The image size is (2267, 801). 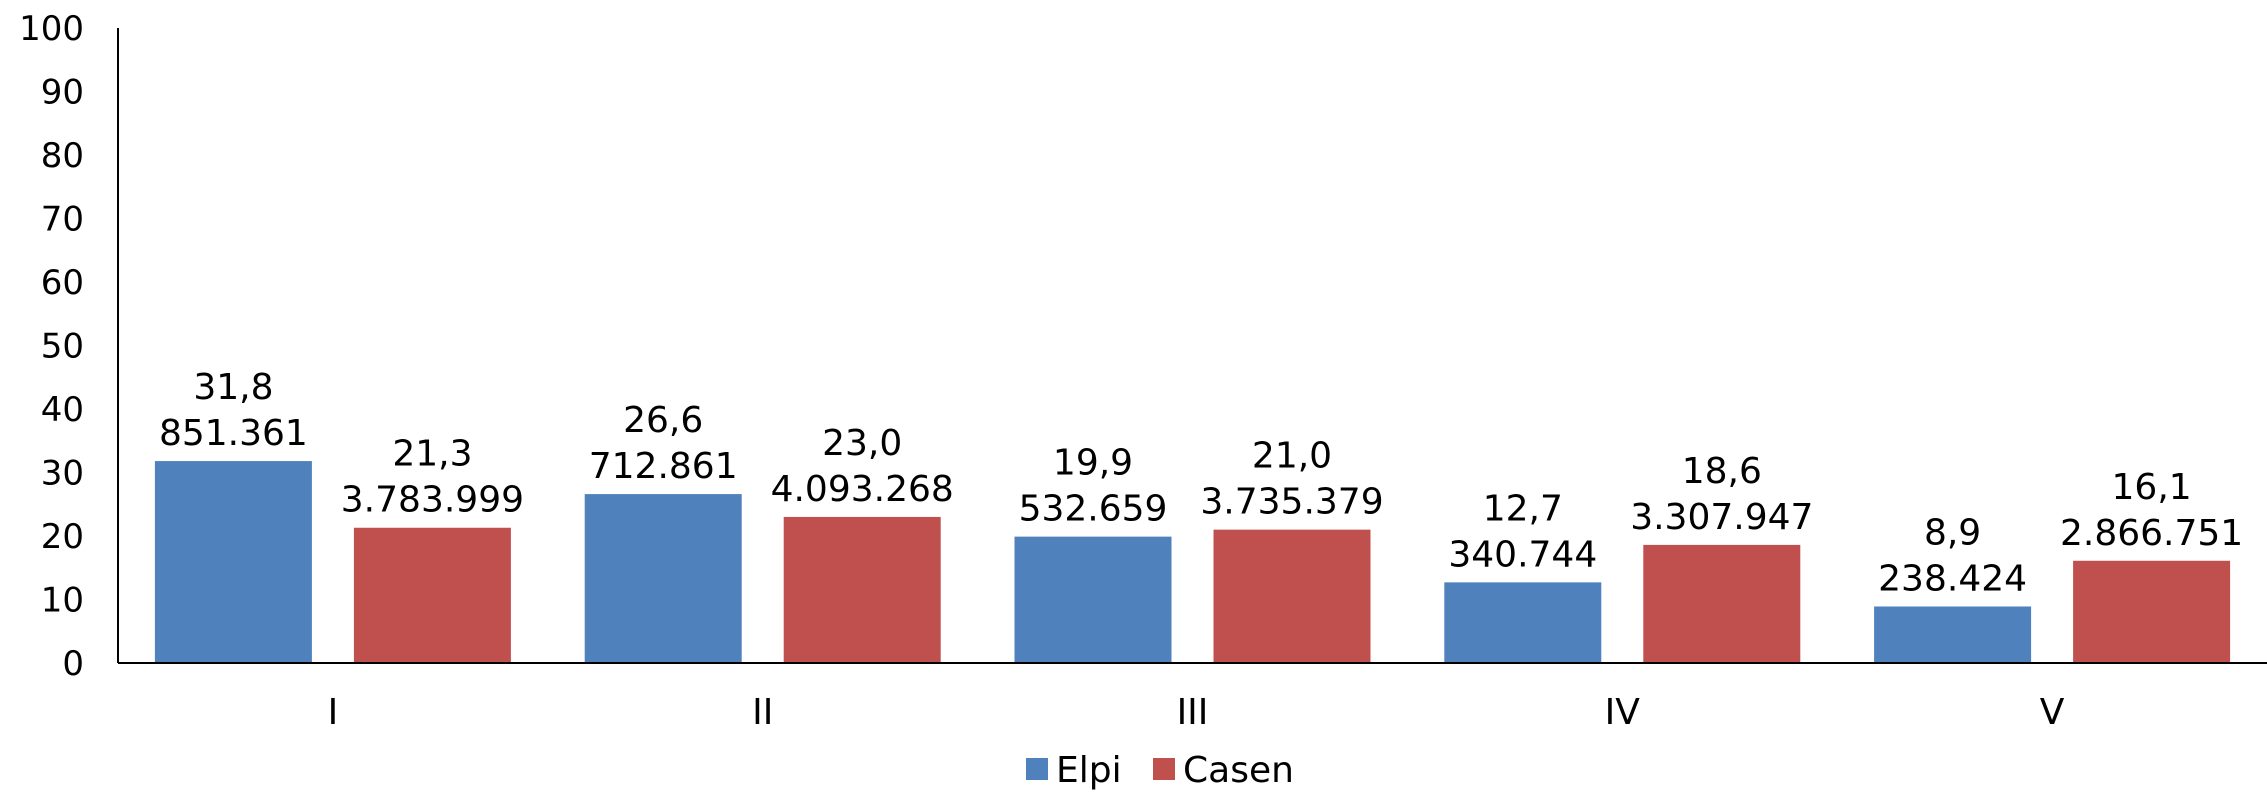 I want to click on value-label-casen-I: 21,3, so click(x=432, y=454).